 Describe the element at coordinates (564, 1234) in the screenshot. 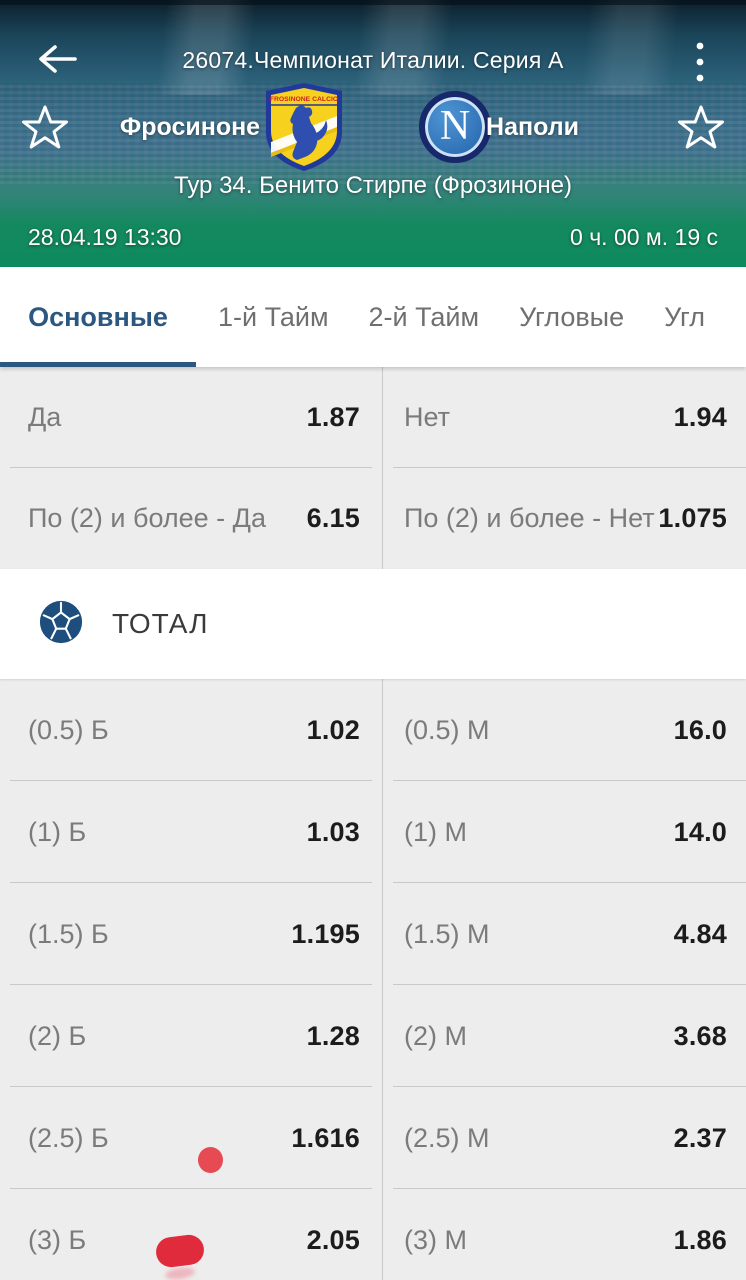

I see `odds-cell: (3) М 1.86` at that location.